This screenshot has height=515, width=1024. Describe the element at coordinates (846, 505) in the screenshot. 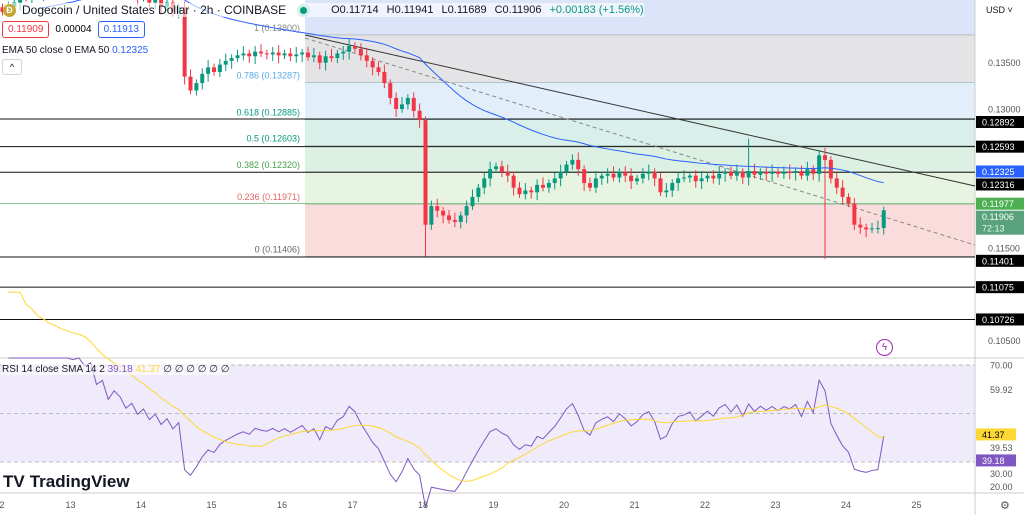

I see `time-axis-tick: 24` at that location.